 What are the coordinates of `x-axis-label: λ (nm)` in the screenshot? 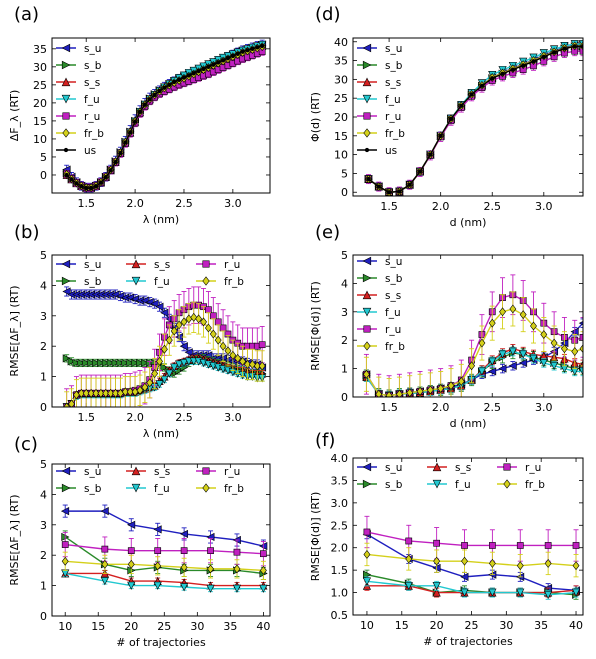 It's located at (161, 219).